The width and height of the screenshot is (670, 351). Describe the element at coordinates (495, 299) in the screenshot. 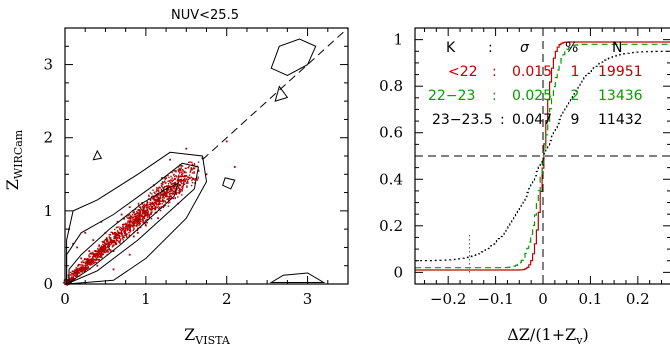

I see `x-tick-label: −0.1` at that location.